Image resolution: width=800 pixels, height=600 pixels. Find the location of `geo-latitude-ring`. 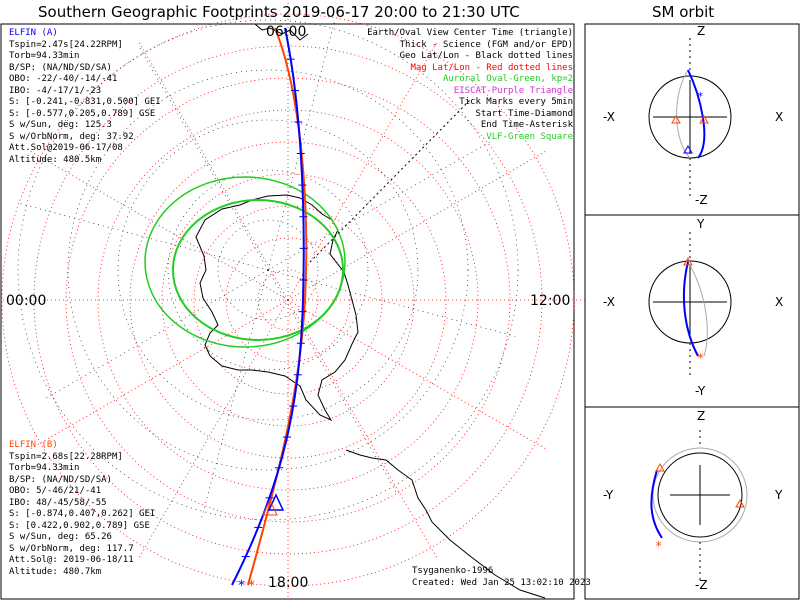

geo-latitude-ring is located at coordinates (268, 270).